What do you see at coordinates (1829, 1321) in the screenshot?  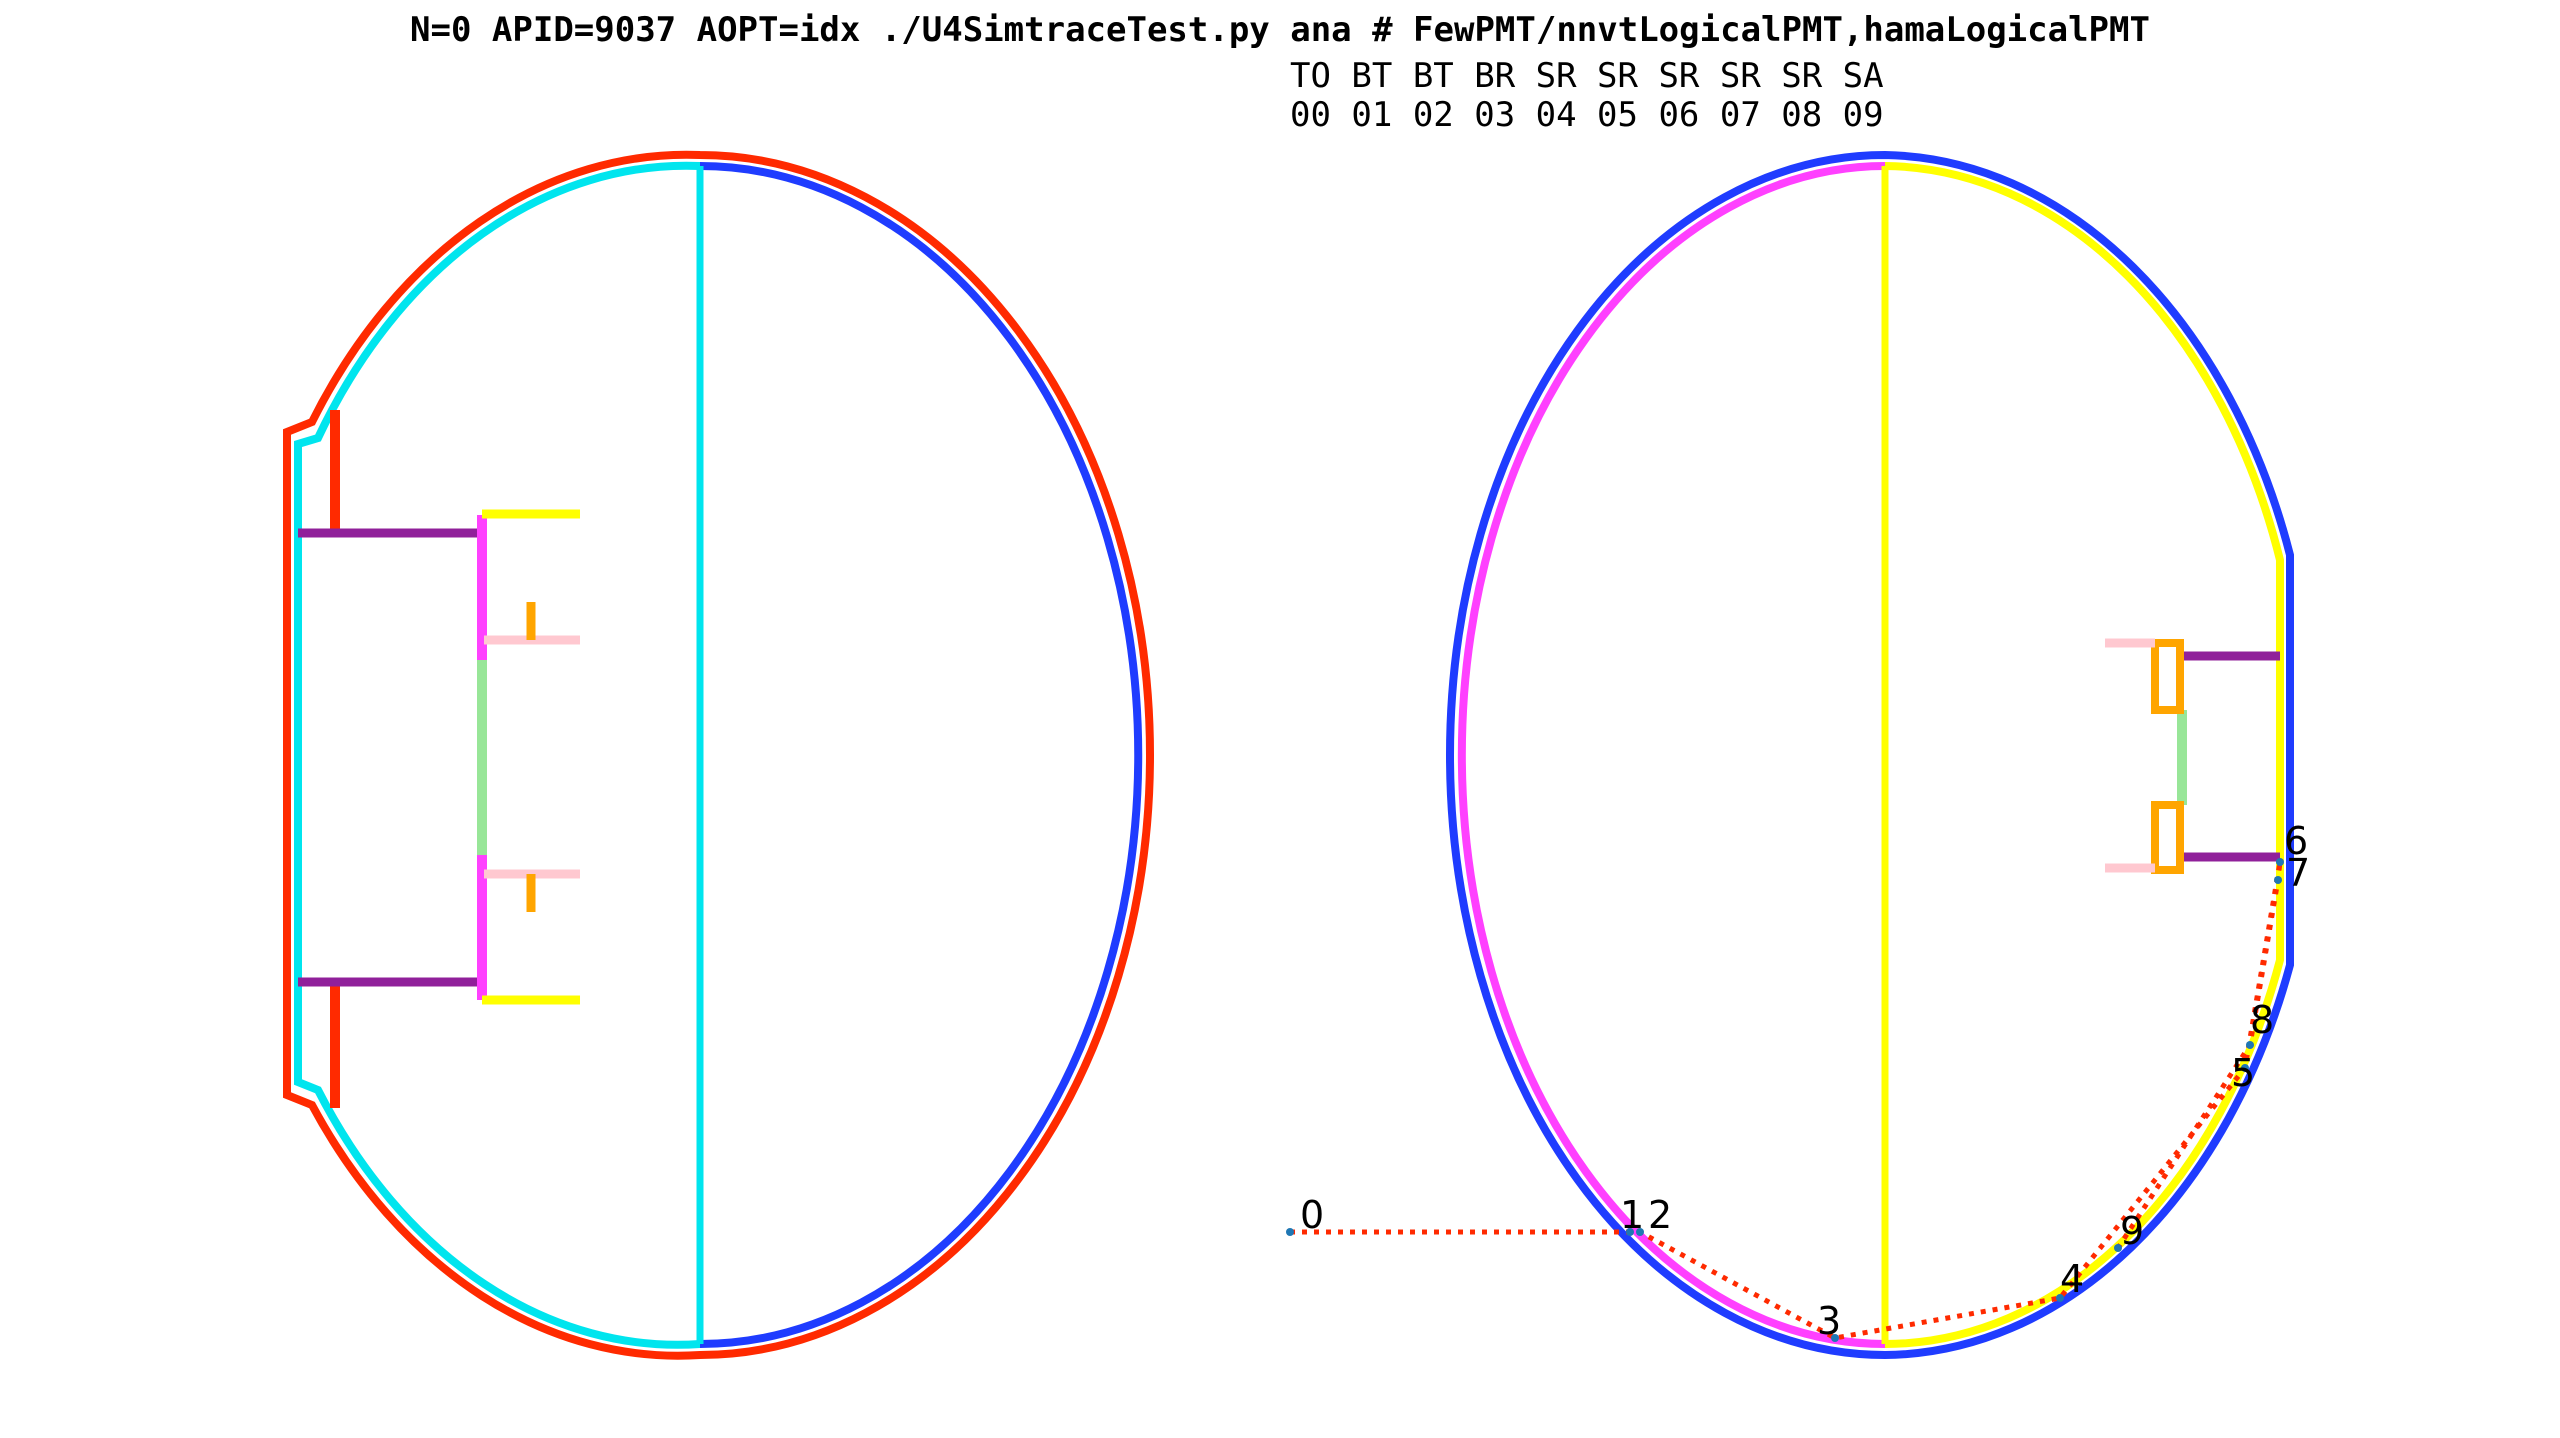 I see `path-label-3: 3` at bounding box center [1829, 1321].